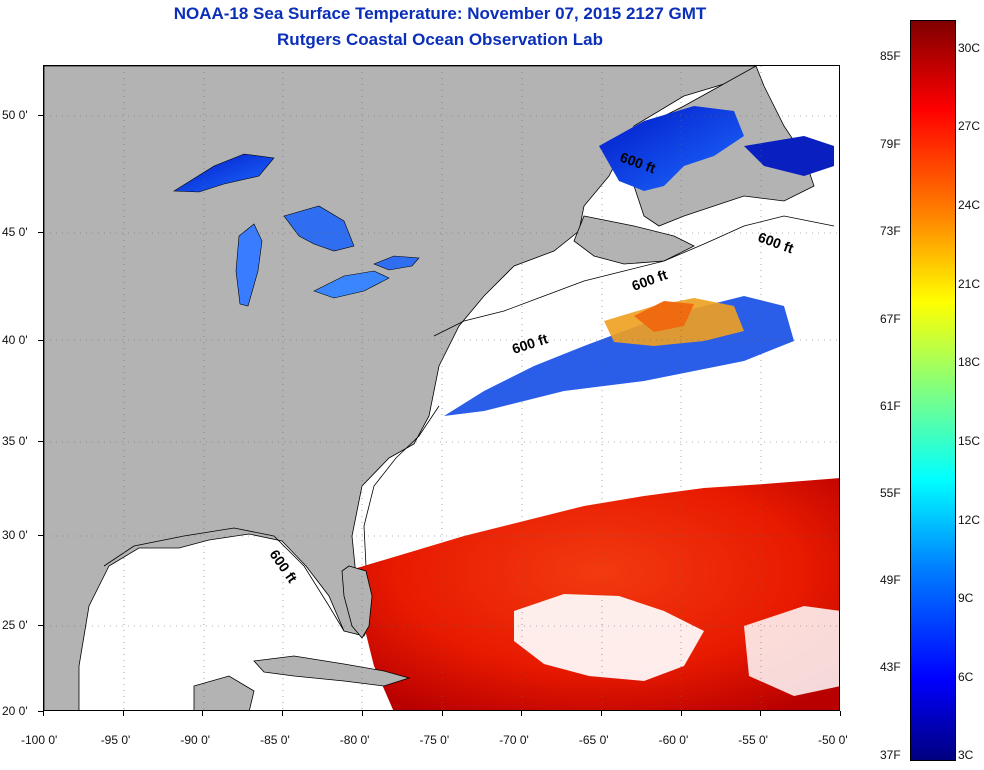  I want to click on lake-erie, so click(351, 284).